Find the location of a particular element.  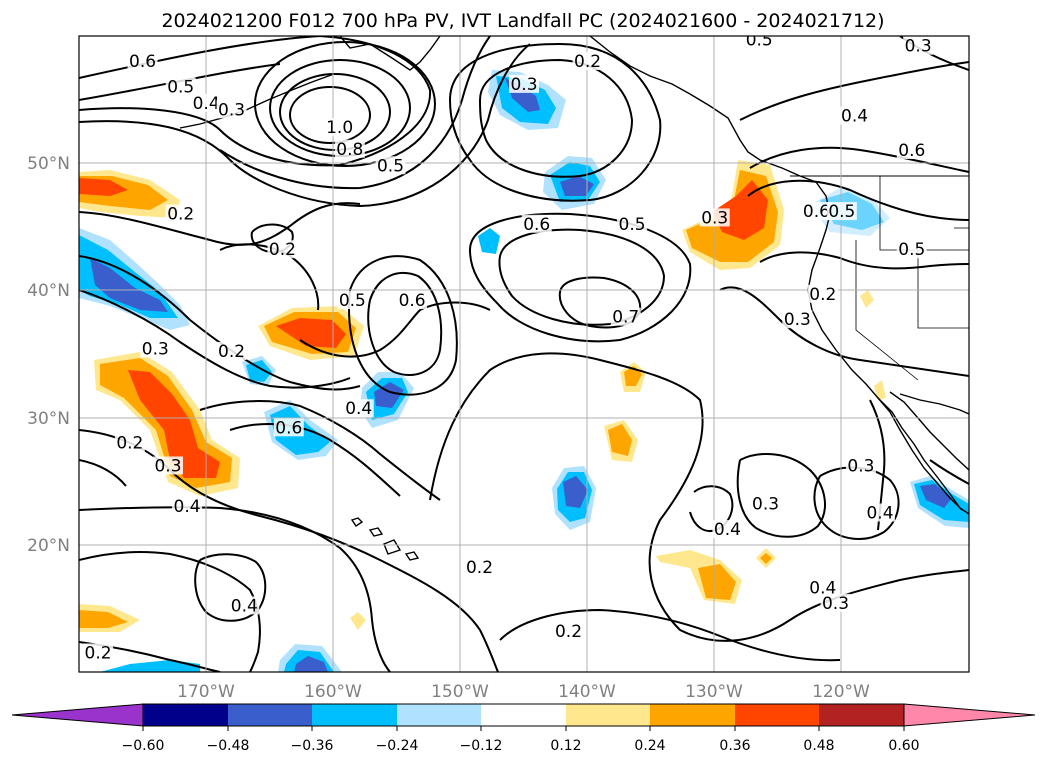

colorbar-label-5: 0.12 is located at coordinates (565, 746).